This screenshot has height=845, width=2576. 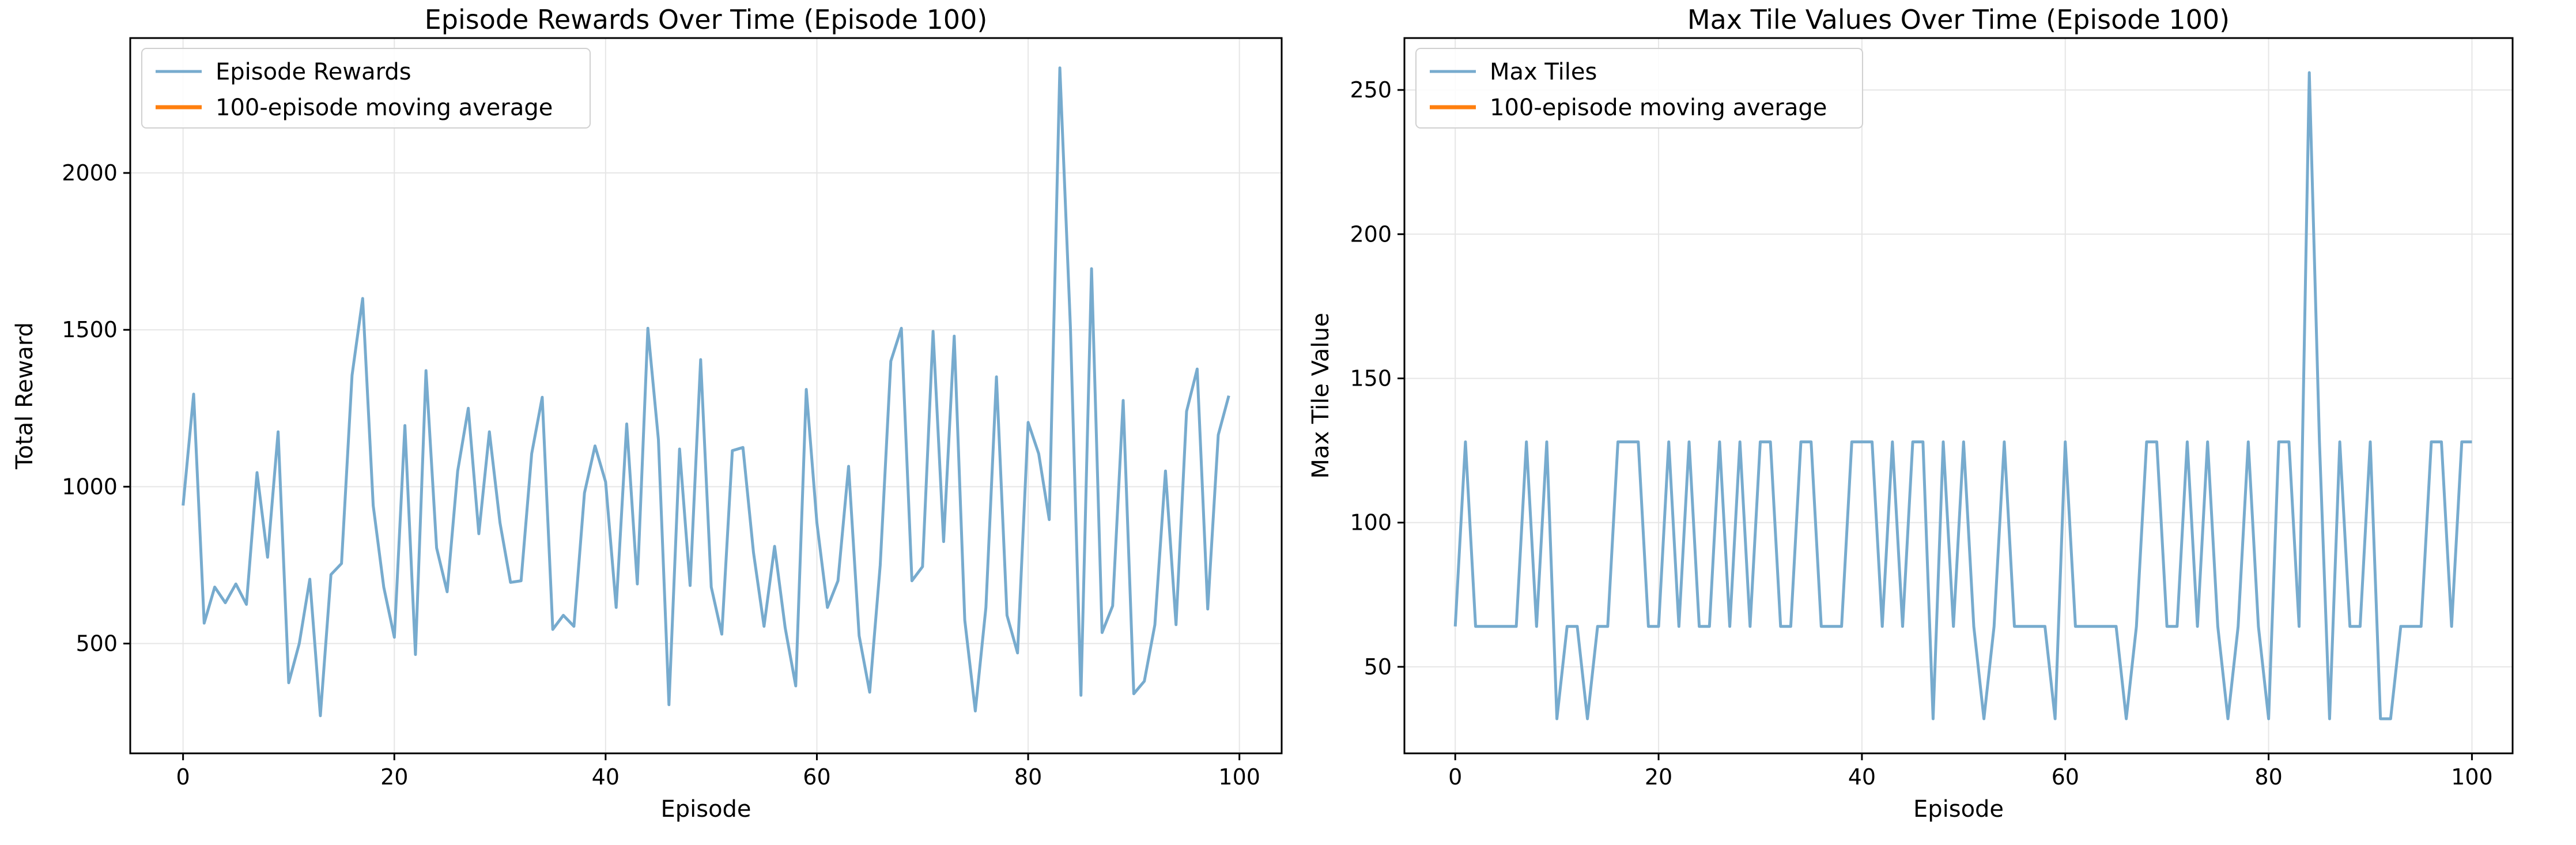 What do you see at coordinates (1371, 522) in the screenshot?
I see `y-tick-label: 100` at bounding box center [1371, 522].